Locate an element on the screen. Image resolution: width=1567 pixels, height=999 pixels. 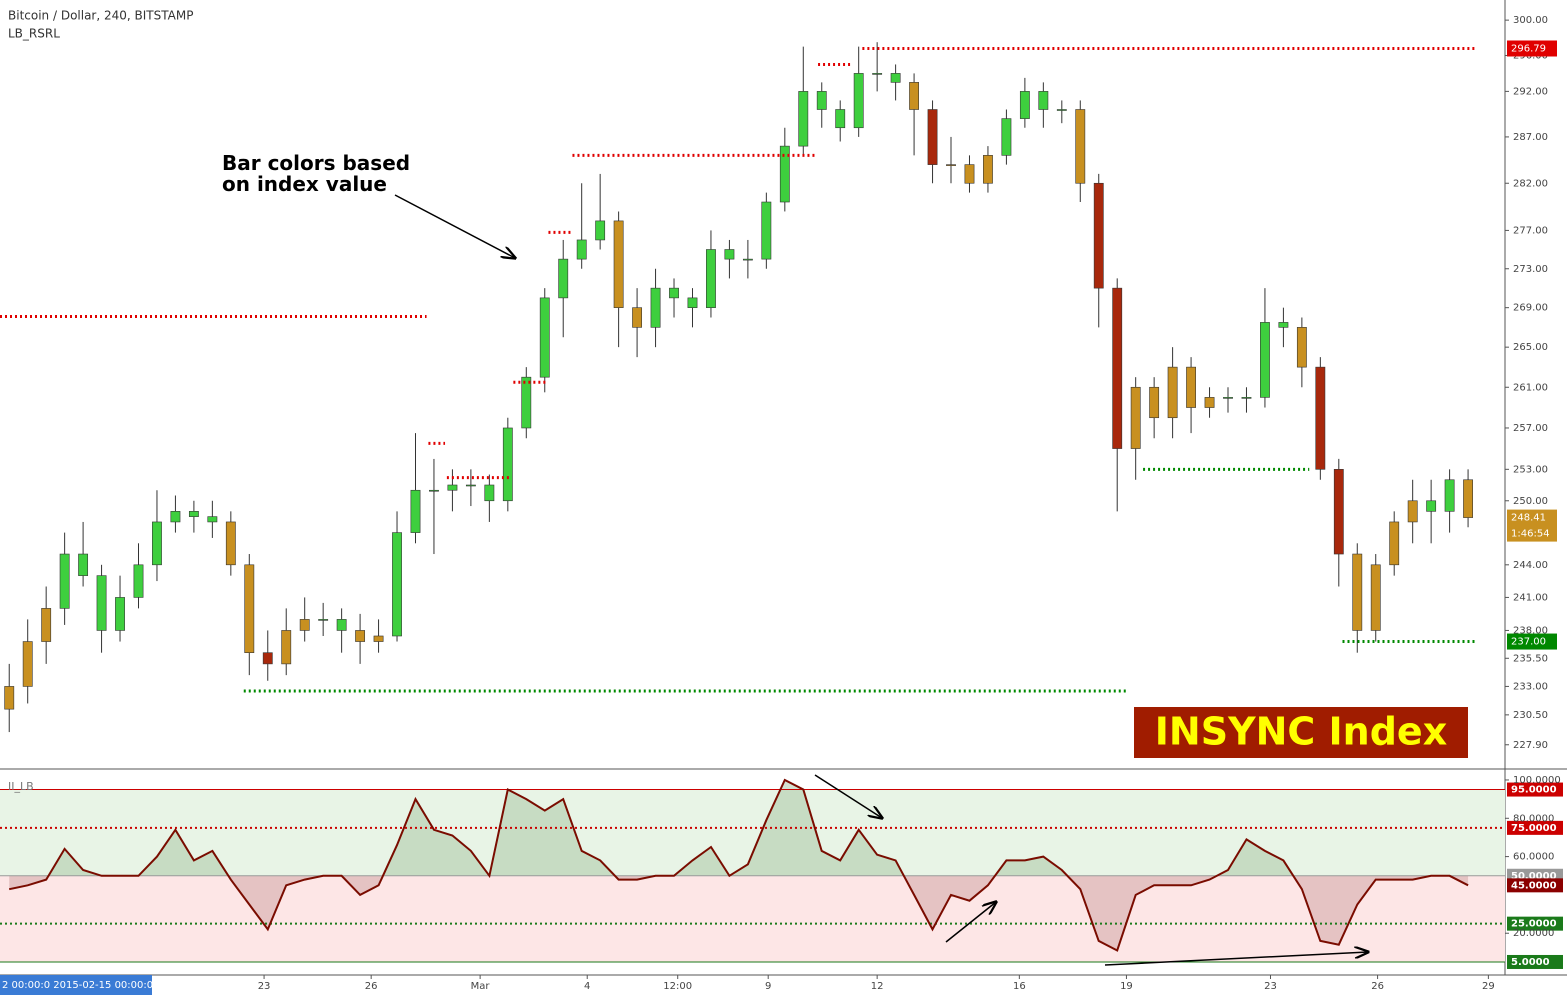
level-label: 296.79 is located at coordinates (1528, 48).